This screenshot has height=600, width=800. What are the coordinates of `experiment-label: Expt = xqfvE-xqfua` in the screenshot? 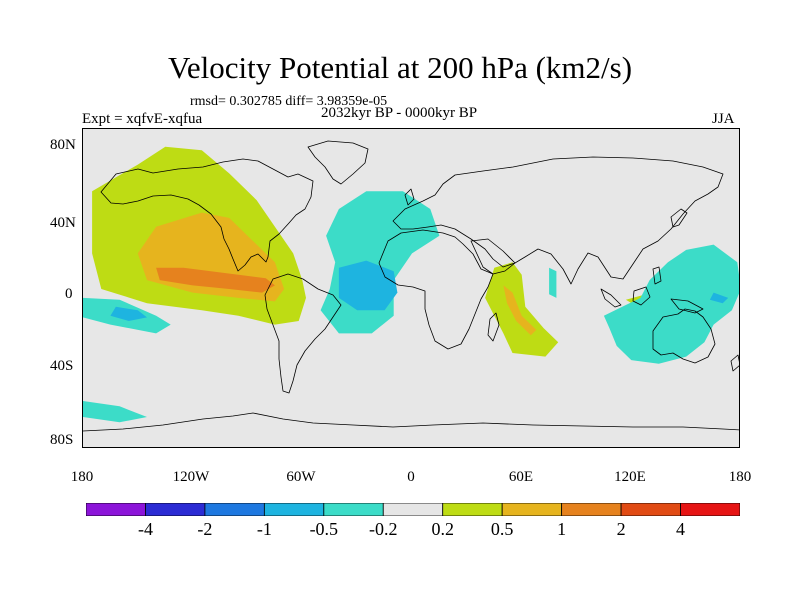 It's located at (142, 119).